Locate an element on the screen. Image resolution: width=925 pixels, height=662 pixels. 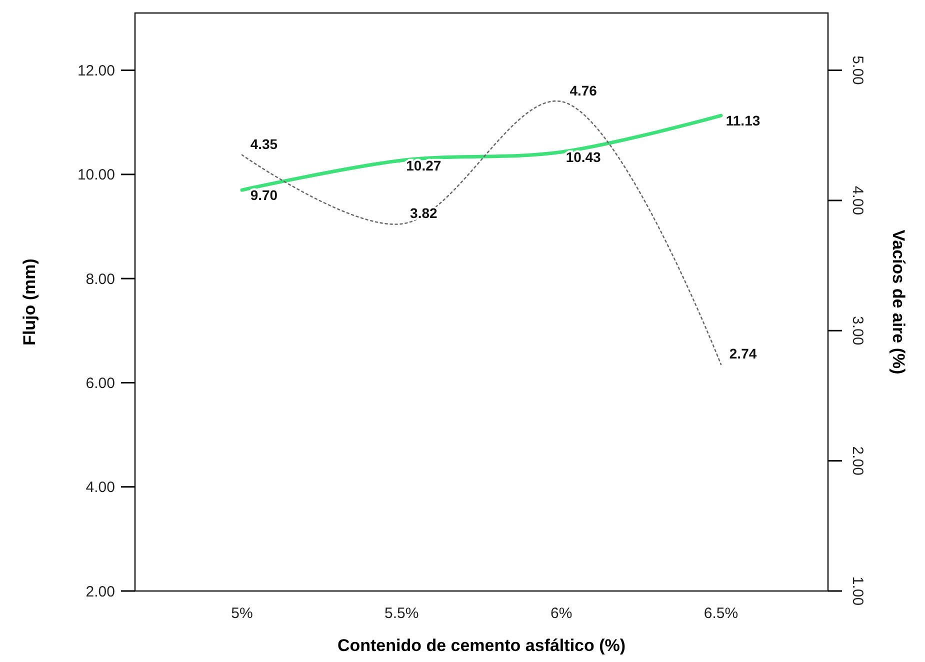
y-tick-label: 4.00 is located at coordinates (100, 487).